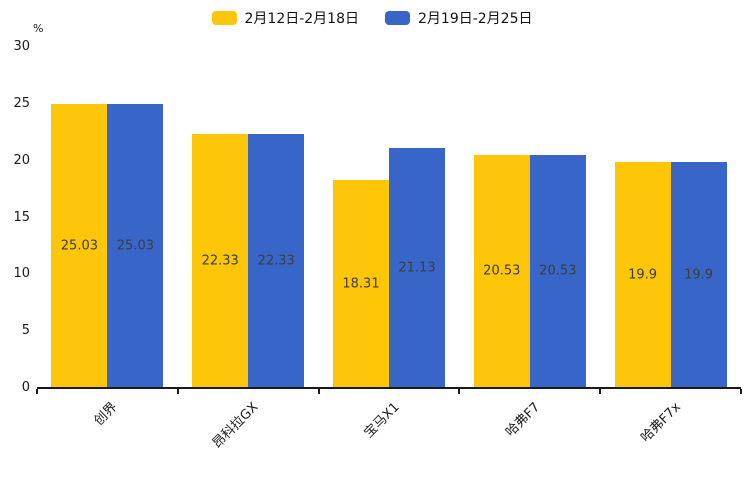 This screenshot has height=496, width=744. I want to click on y-axis-tick-label: 5, so click(25, 331).